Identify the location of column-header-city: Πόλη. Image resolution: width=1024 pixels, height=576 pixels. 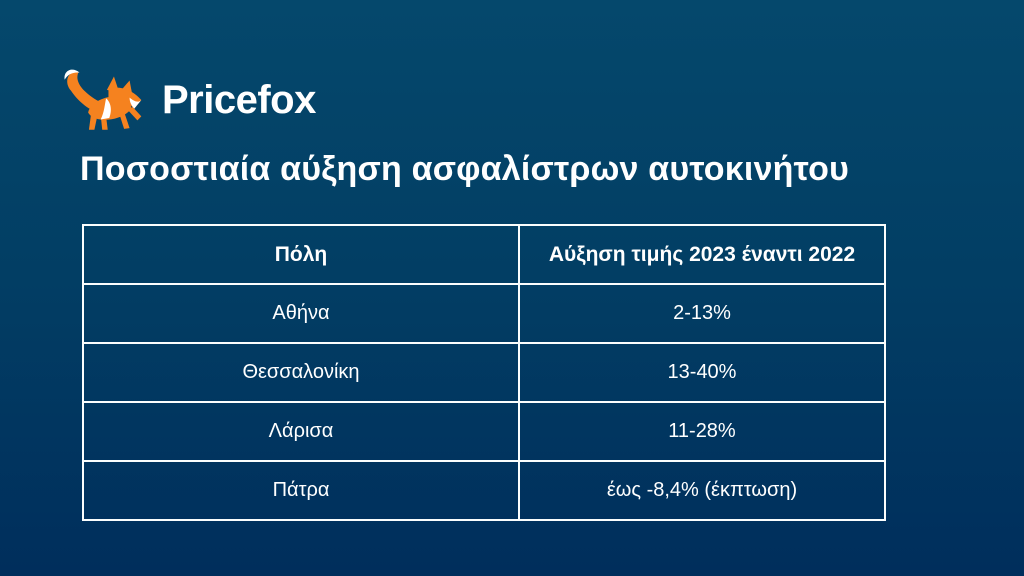
(301, 254).